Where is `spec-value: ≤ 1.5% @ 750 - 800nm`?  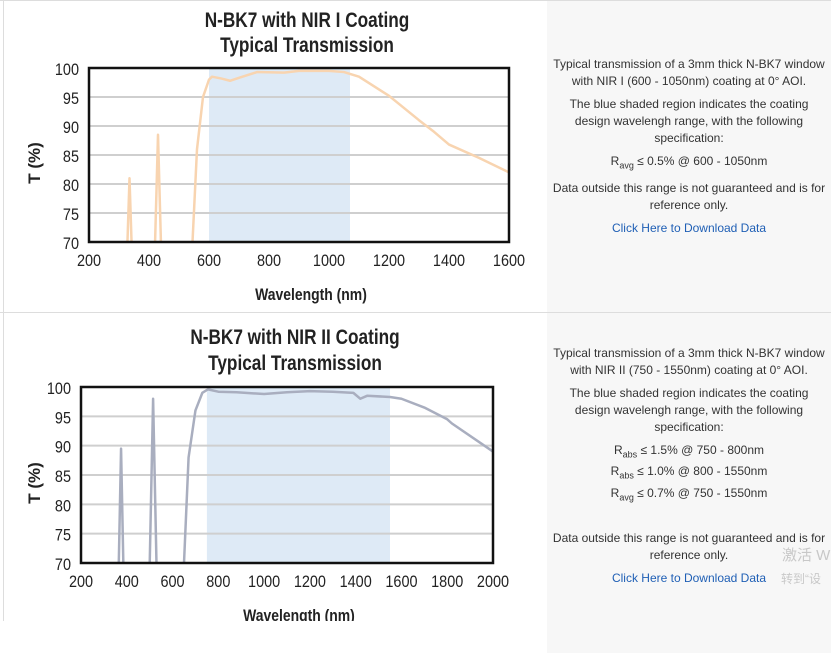 spec-value: ≤ 1.5% @ 750 - 800nm is located at coordinates (701, 450).